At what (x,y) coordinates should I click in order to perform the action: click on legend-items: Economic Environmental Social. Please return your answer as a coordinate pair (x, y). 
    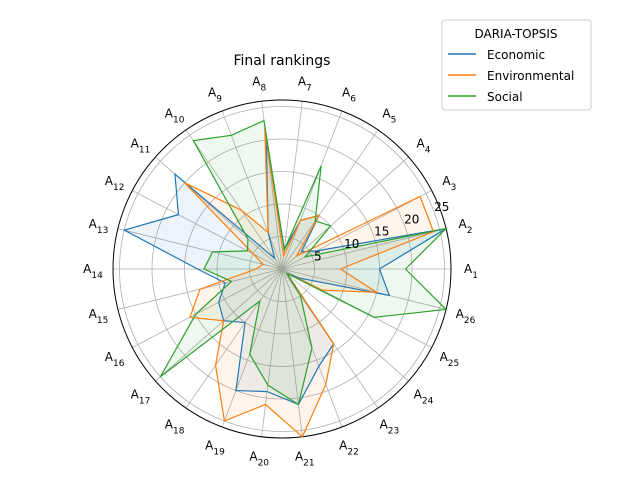
    Looking at the image, I should click on (511, 76).